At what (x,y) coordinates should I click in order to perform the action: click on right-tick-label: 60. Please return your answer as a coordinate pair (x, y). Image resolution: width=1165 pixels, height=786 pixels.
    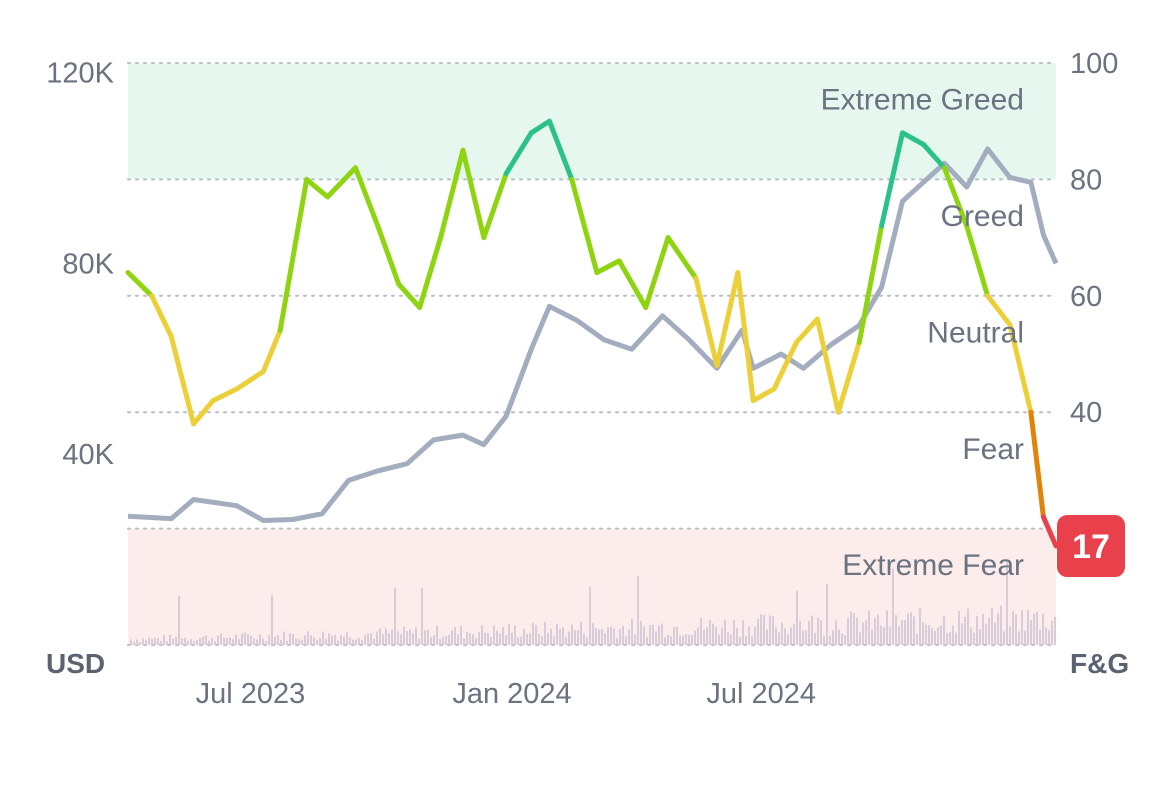
    Looking at the image, I should click on (1086, 297).